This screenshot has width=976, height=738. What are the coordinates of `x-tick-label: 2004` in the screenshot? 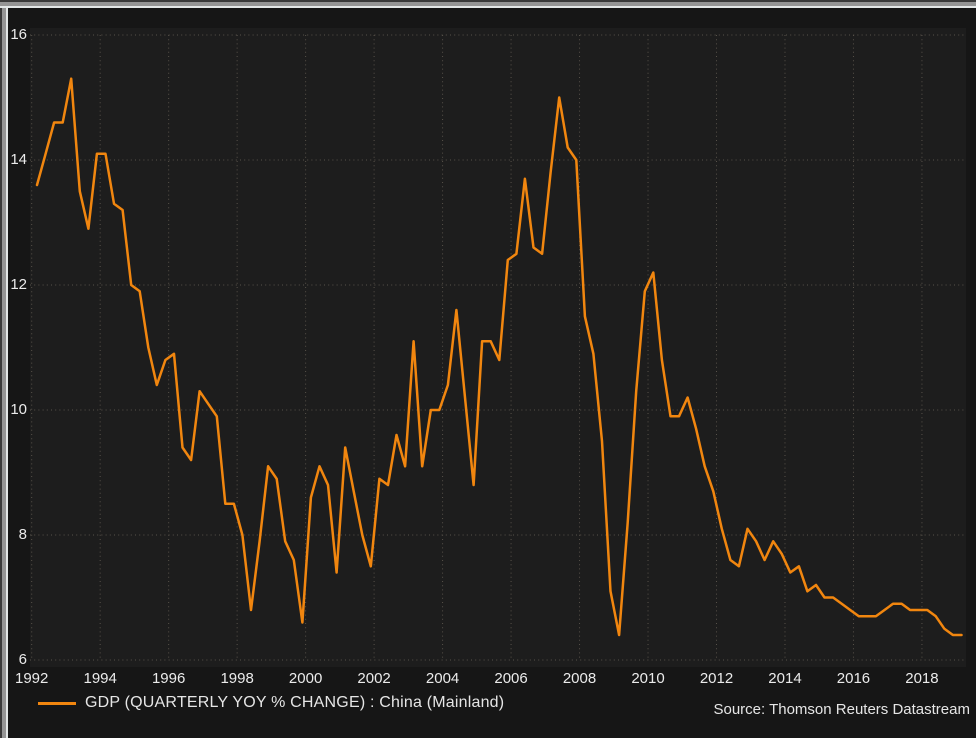 It's located at (442, 678).